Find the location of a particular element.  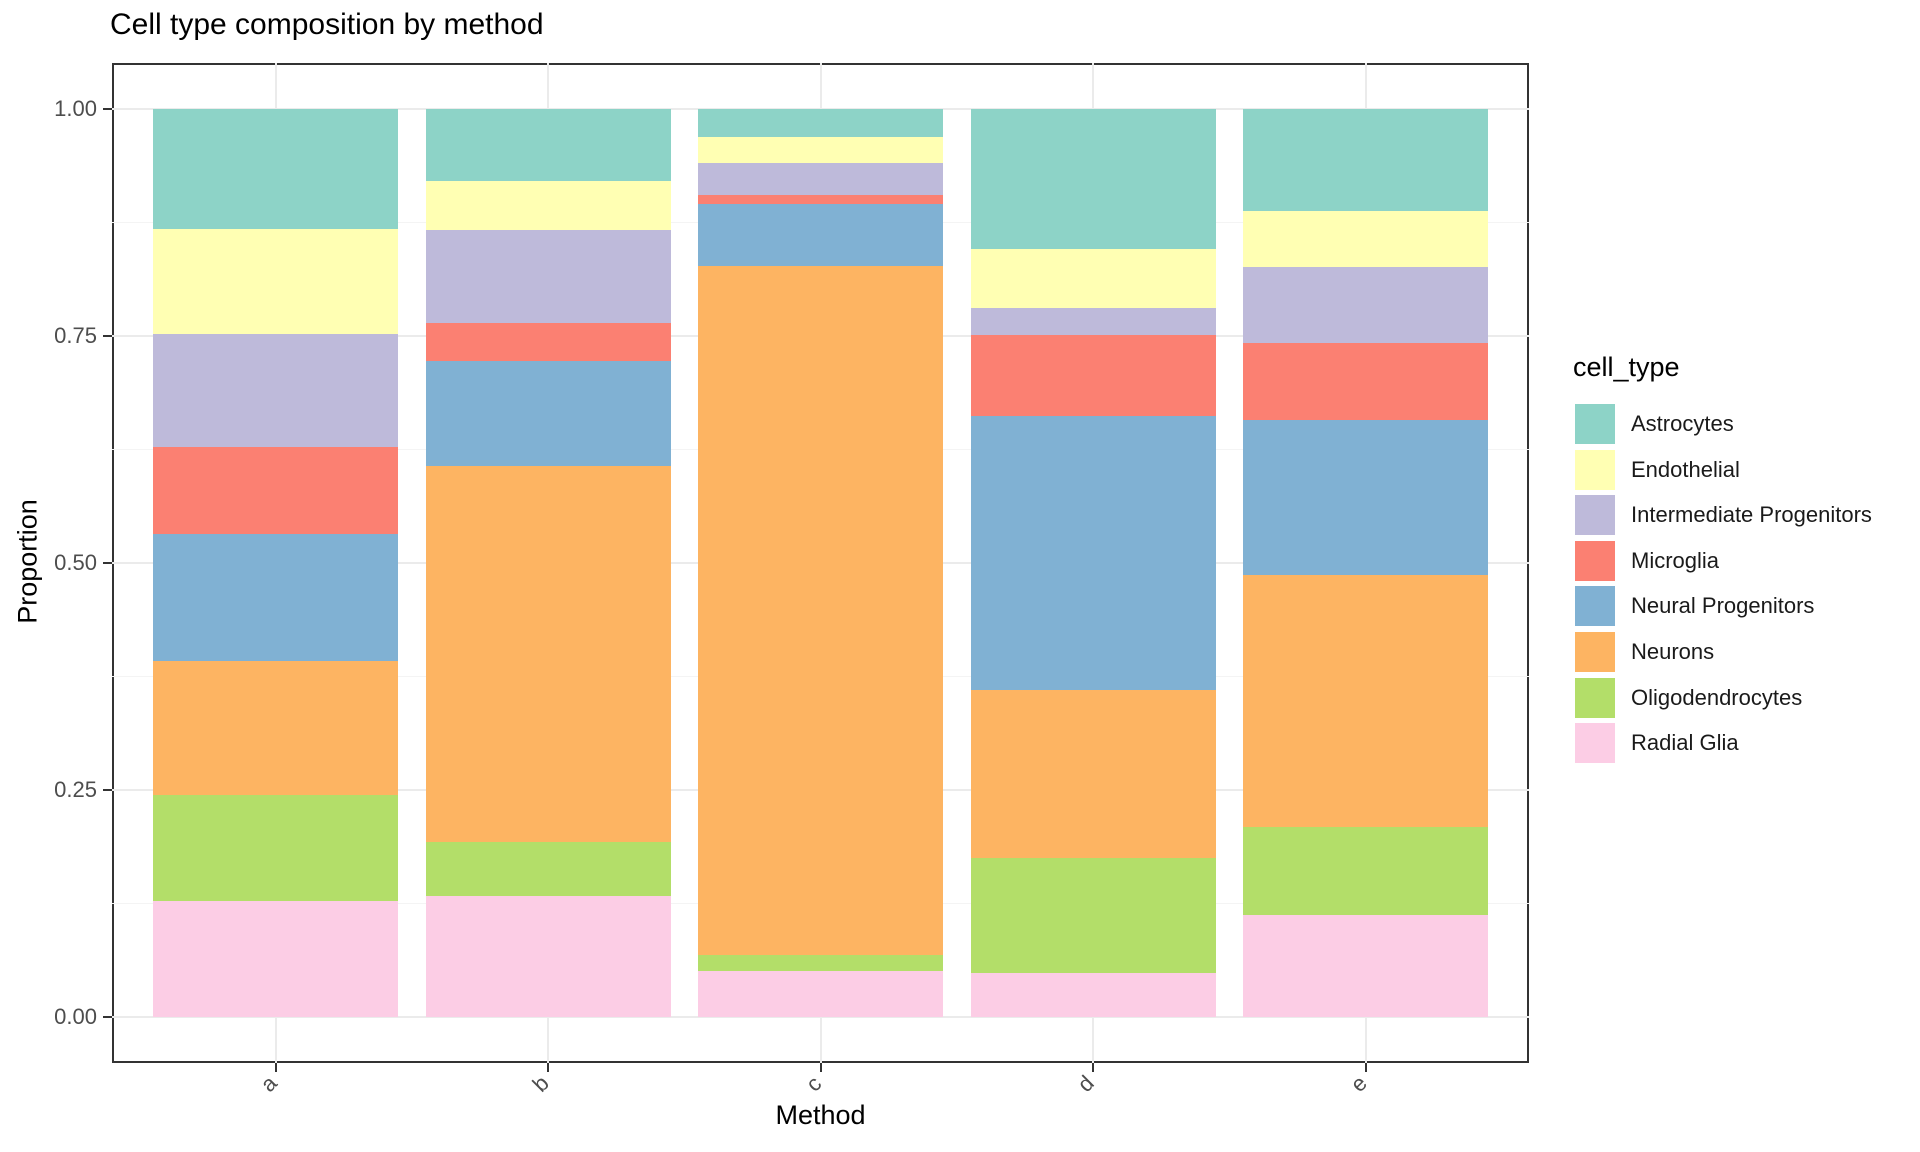

y-tick-label: 0.00 is located at coordinates (75, 1016).